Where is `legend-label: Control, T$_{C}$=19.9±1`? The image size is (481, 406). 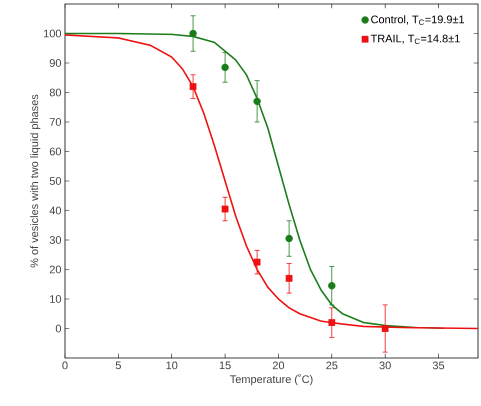
legend-label: Control, T$_{C}$=19.9±1 is located at coordinates (417, 20).